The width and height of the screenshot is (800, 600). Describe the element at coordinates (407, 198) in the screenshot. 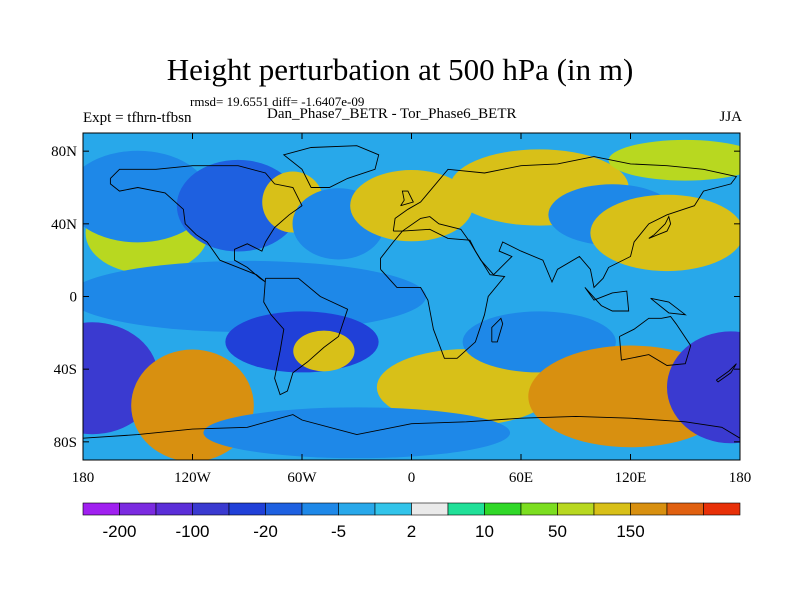

I see `coastline-uk` at that location.